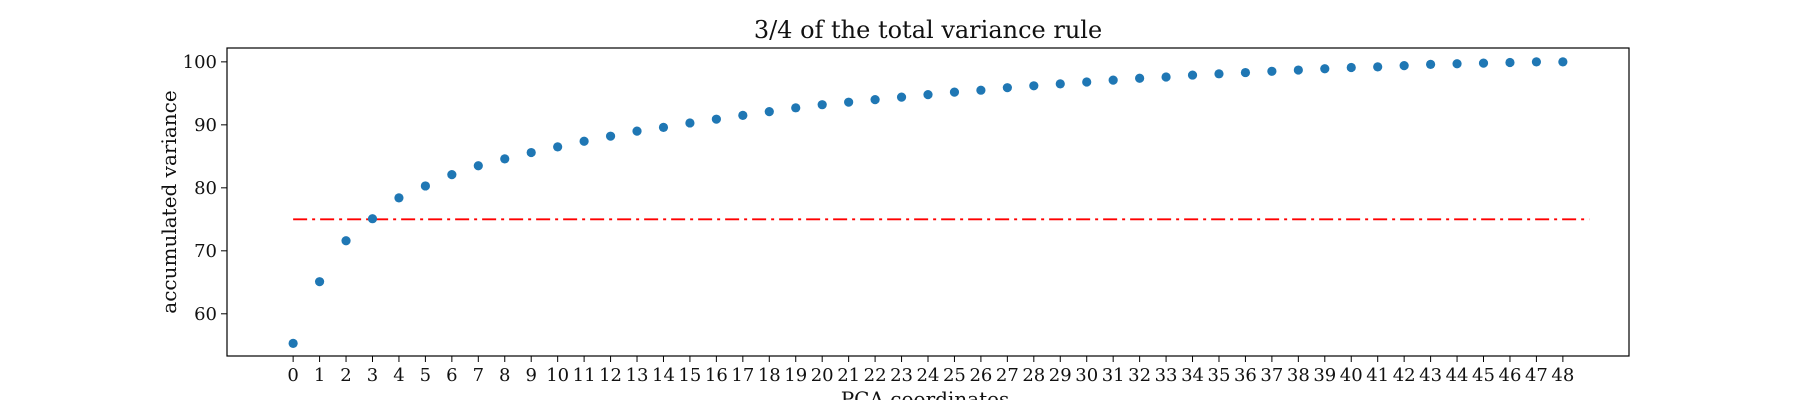 This screenshot has height=400, width=1800. Describe the element at coordinates (319, 375) in the screenshot. I see `x-tick-label: 1` at that location.